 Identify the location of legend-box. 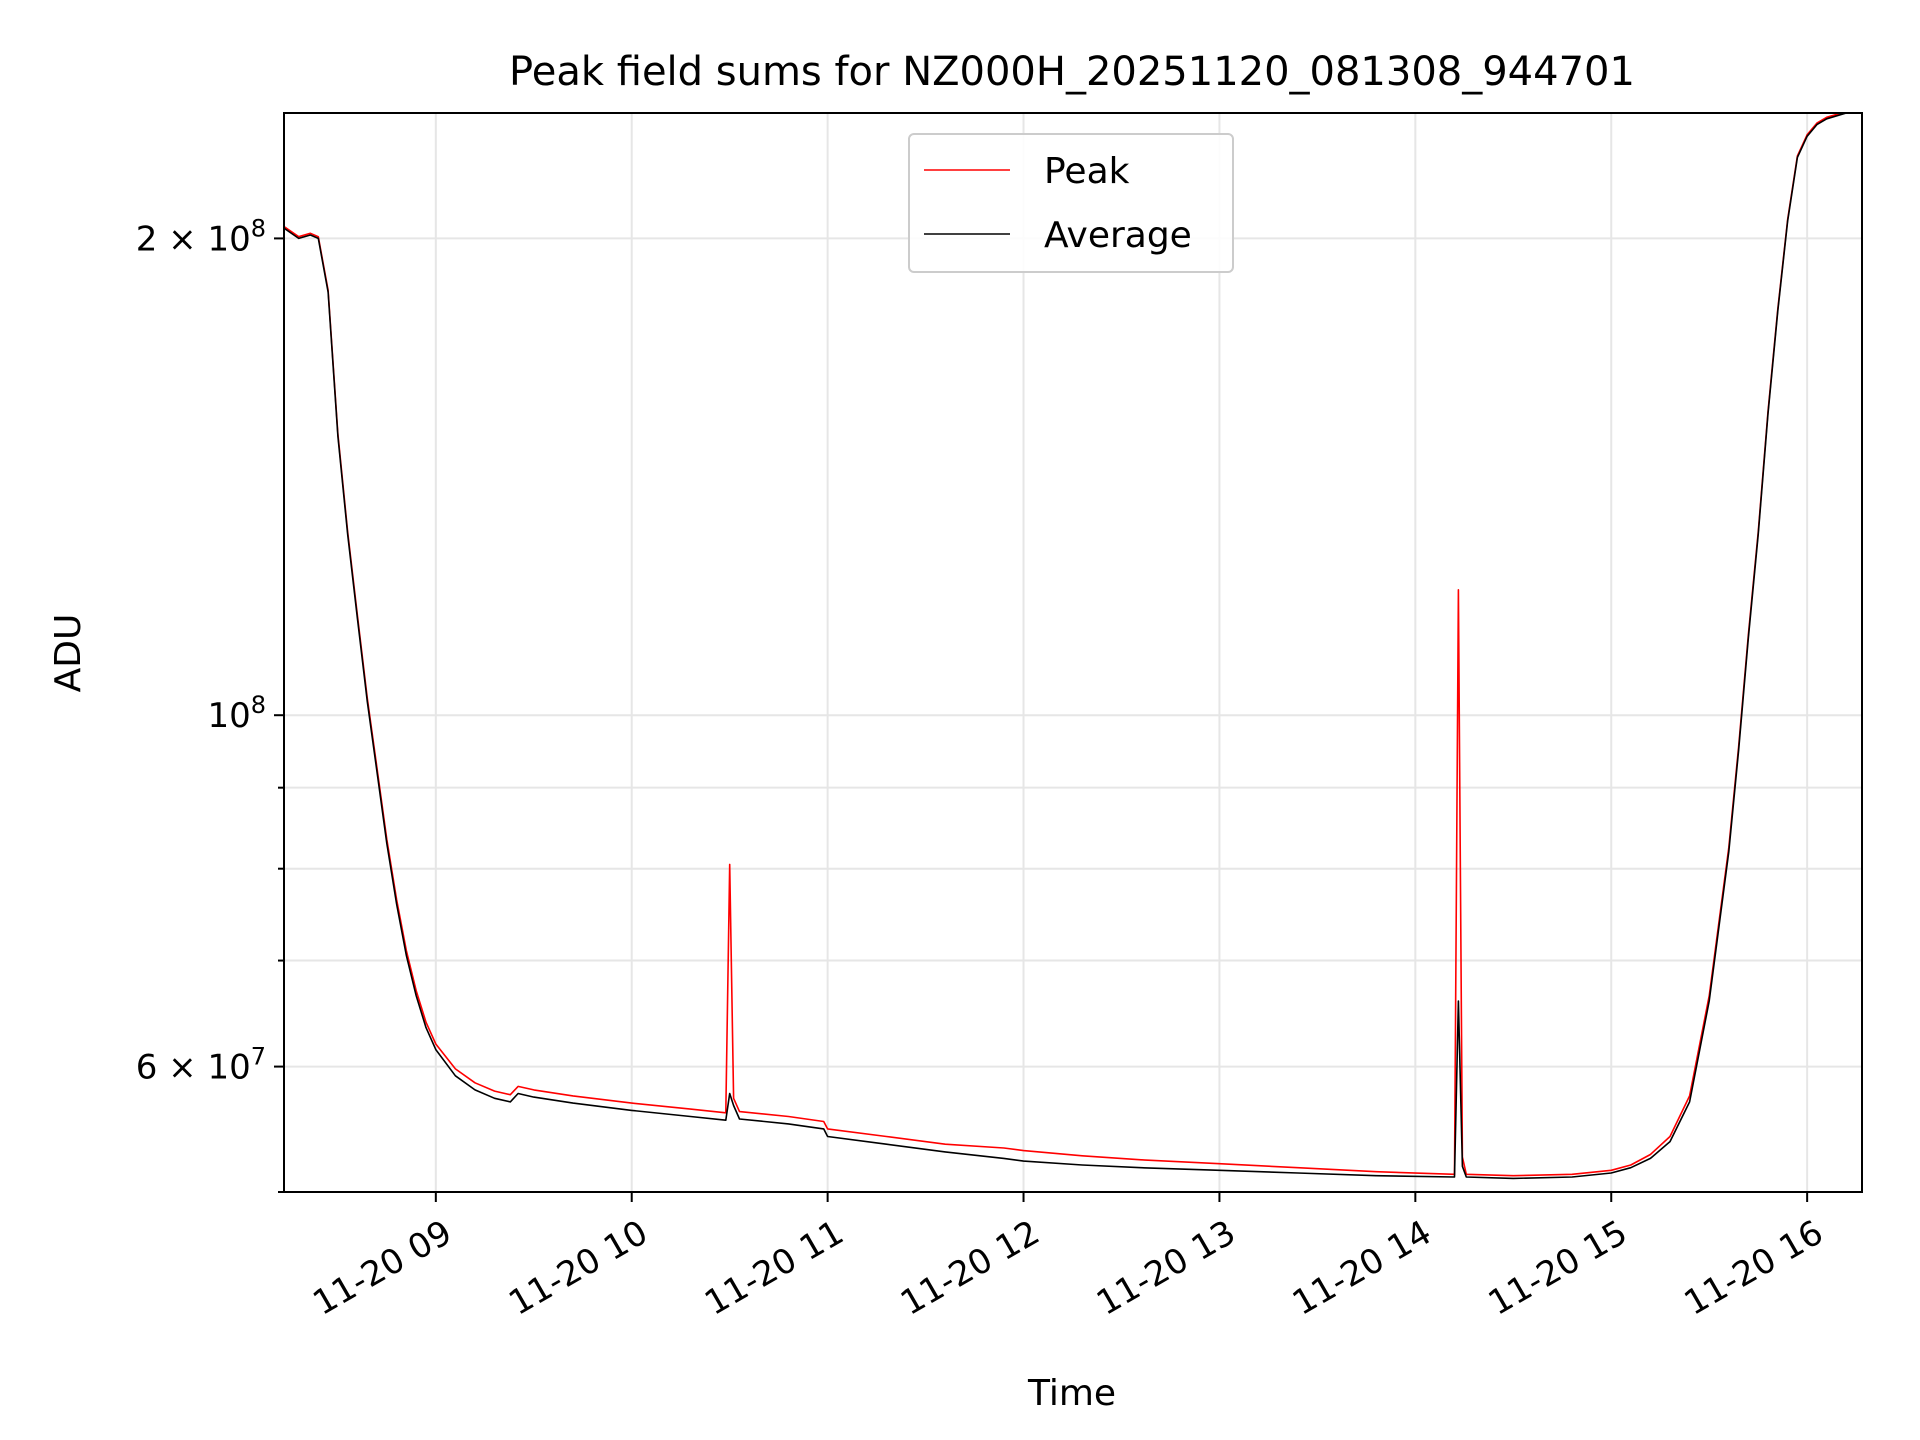
(1071, 203).